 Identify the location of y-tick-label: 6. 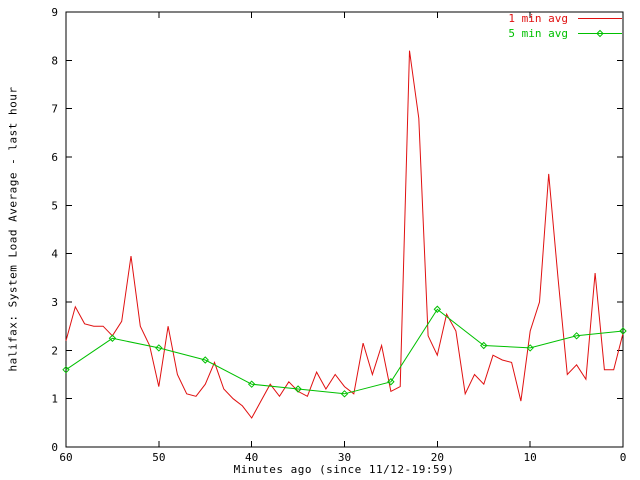
(54, 157).